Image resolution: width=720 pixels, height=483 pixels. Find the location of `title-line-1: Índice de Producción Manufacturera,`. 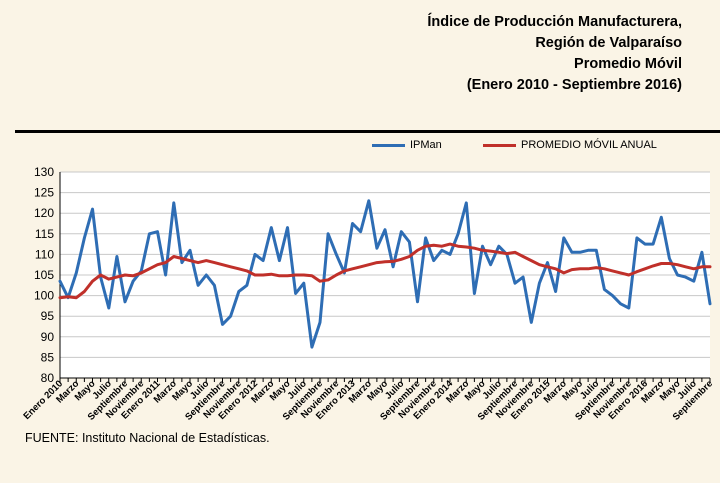

title-line-1: Índice de Producción Manufacturera, is located at coordinates (554, 22).